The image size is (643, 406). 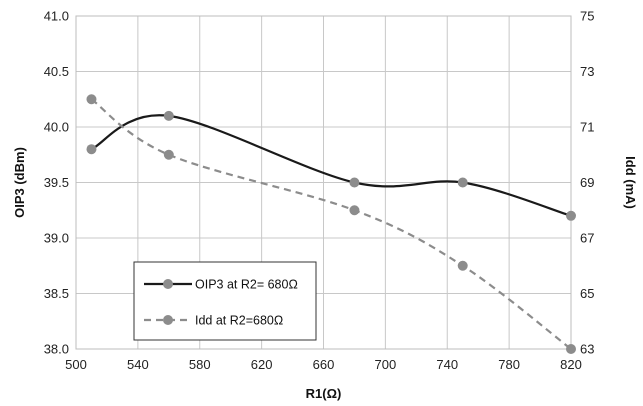 I want to click on right-tick-label: 65, so click(x=587, y=293).